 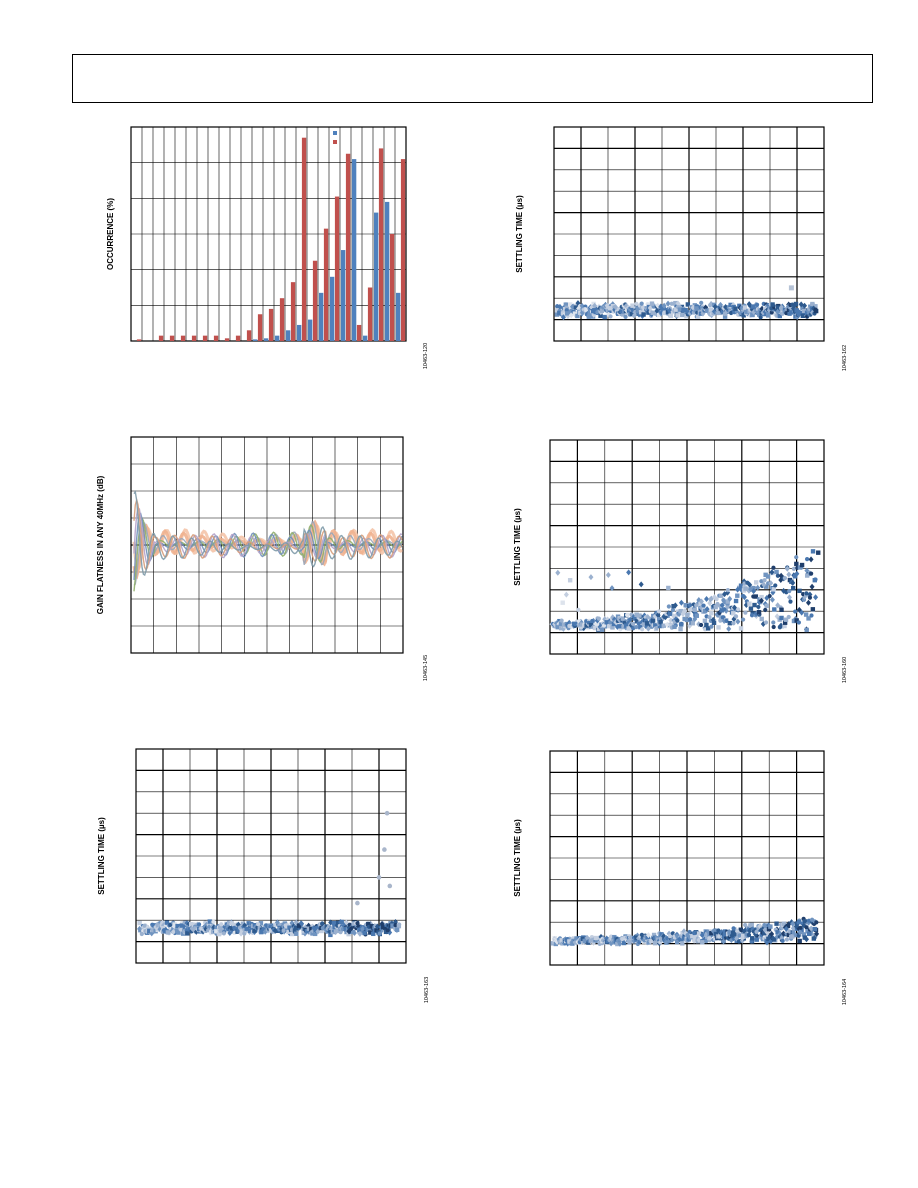 I want to click on occurrence-histogram-chart: OCCURRENCE (%) 10463-120, so click(x=267, y=247).